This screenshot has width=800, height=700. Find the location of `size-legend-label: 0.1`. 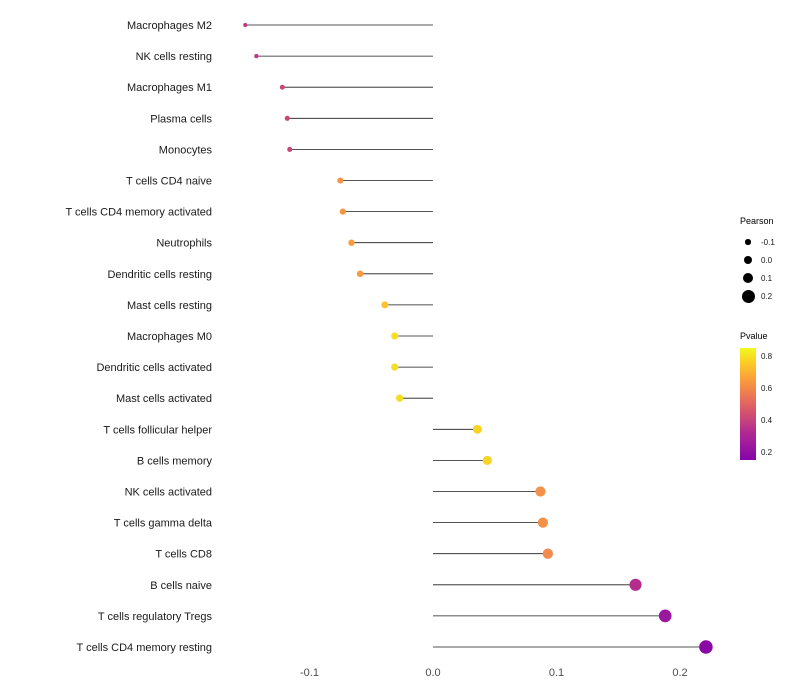

size-legend-label: 0.1 is located at coordinates (767, 278).